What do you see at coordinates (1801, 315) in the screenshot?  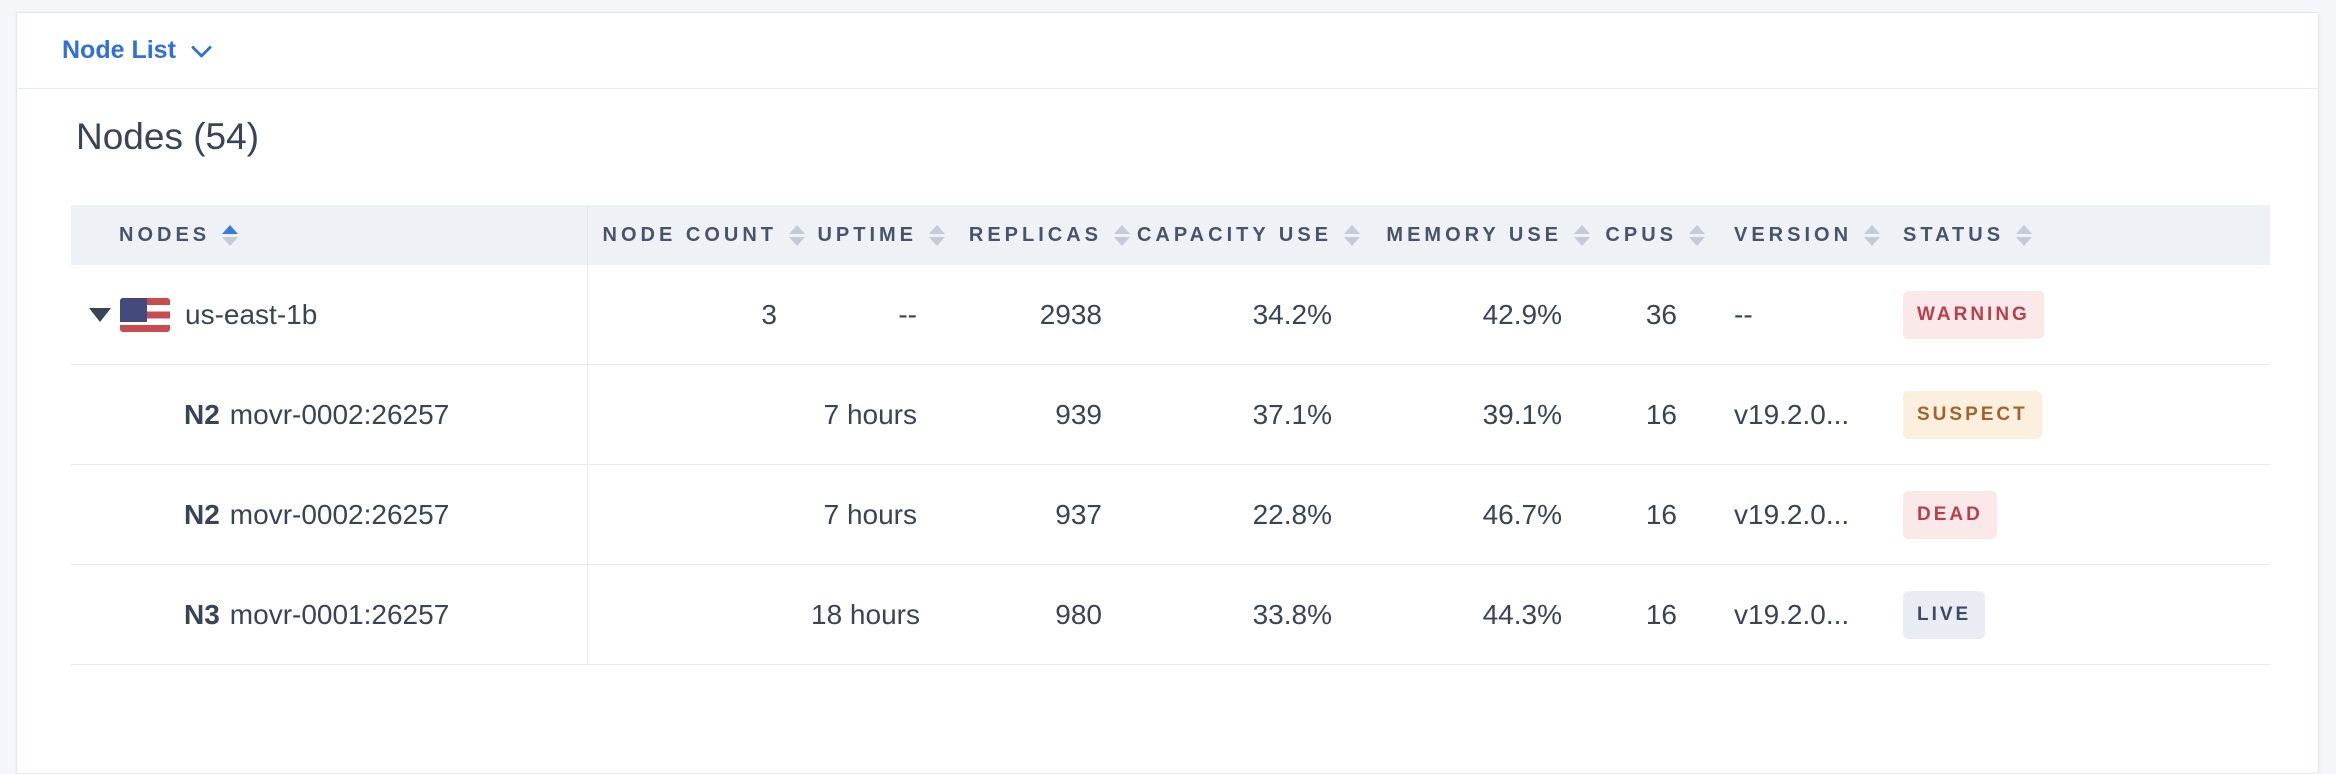 I see `cell-version: --` at bounding box center [1801, 315].